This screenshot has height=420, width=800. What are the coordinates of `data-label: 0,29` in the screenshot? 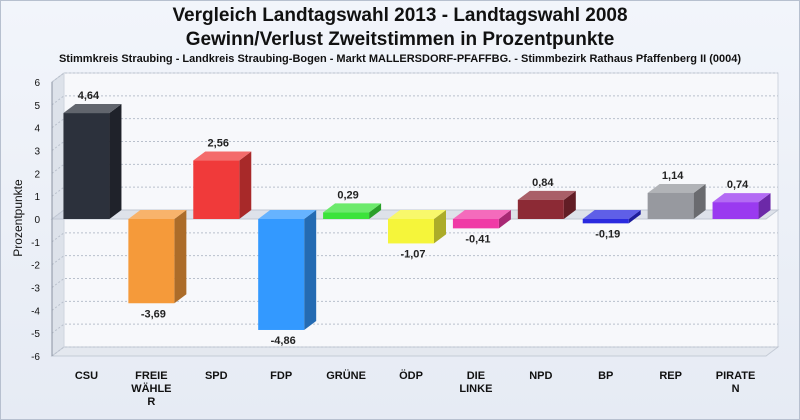 It's located at (347, 195).